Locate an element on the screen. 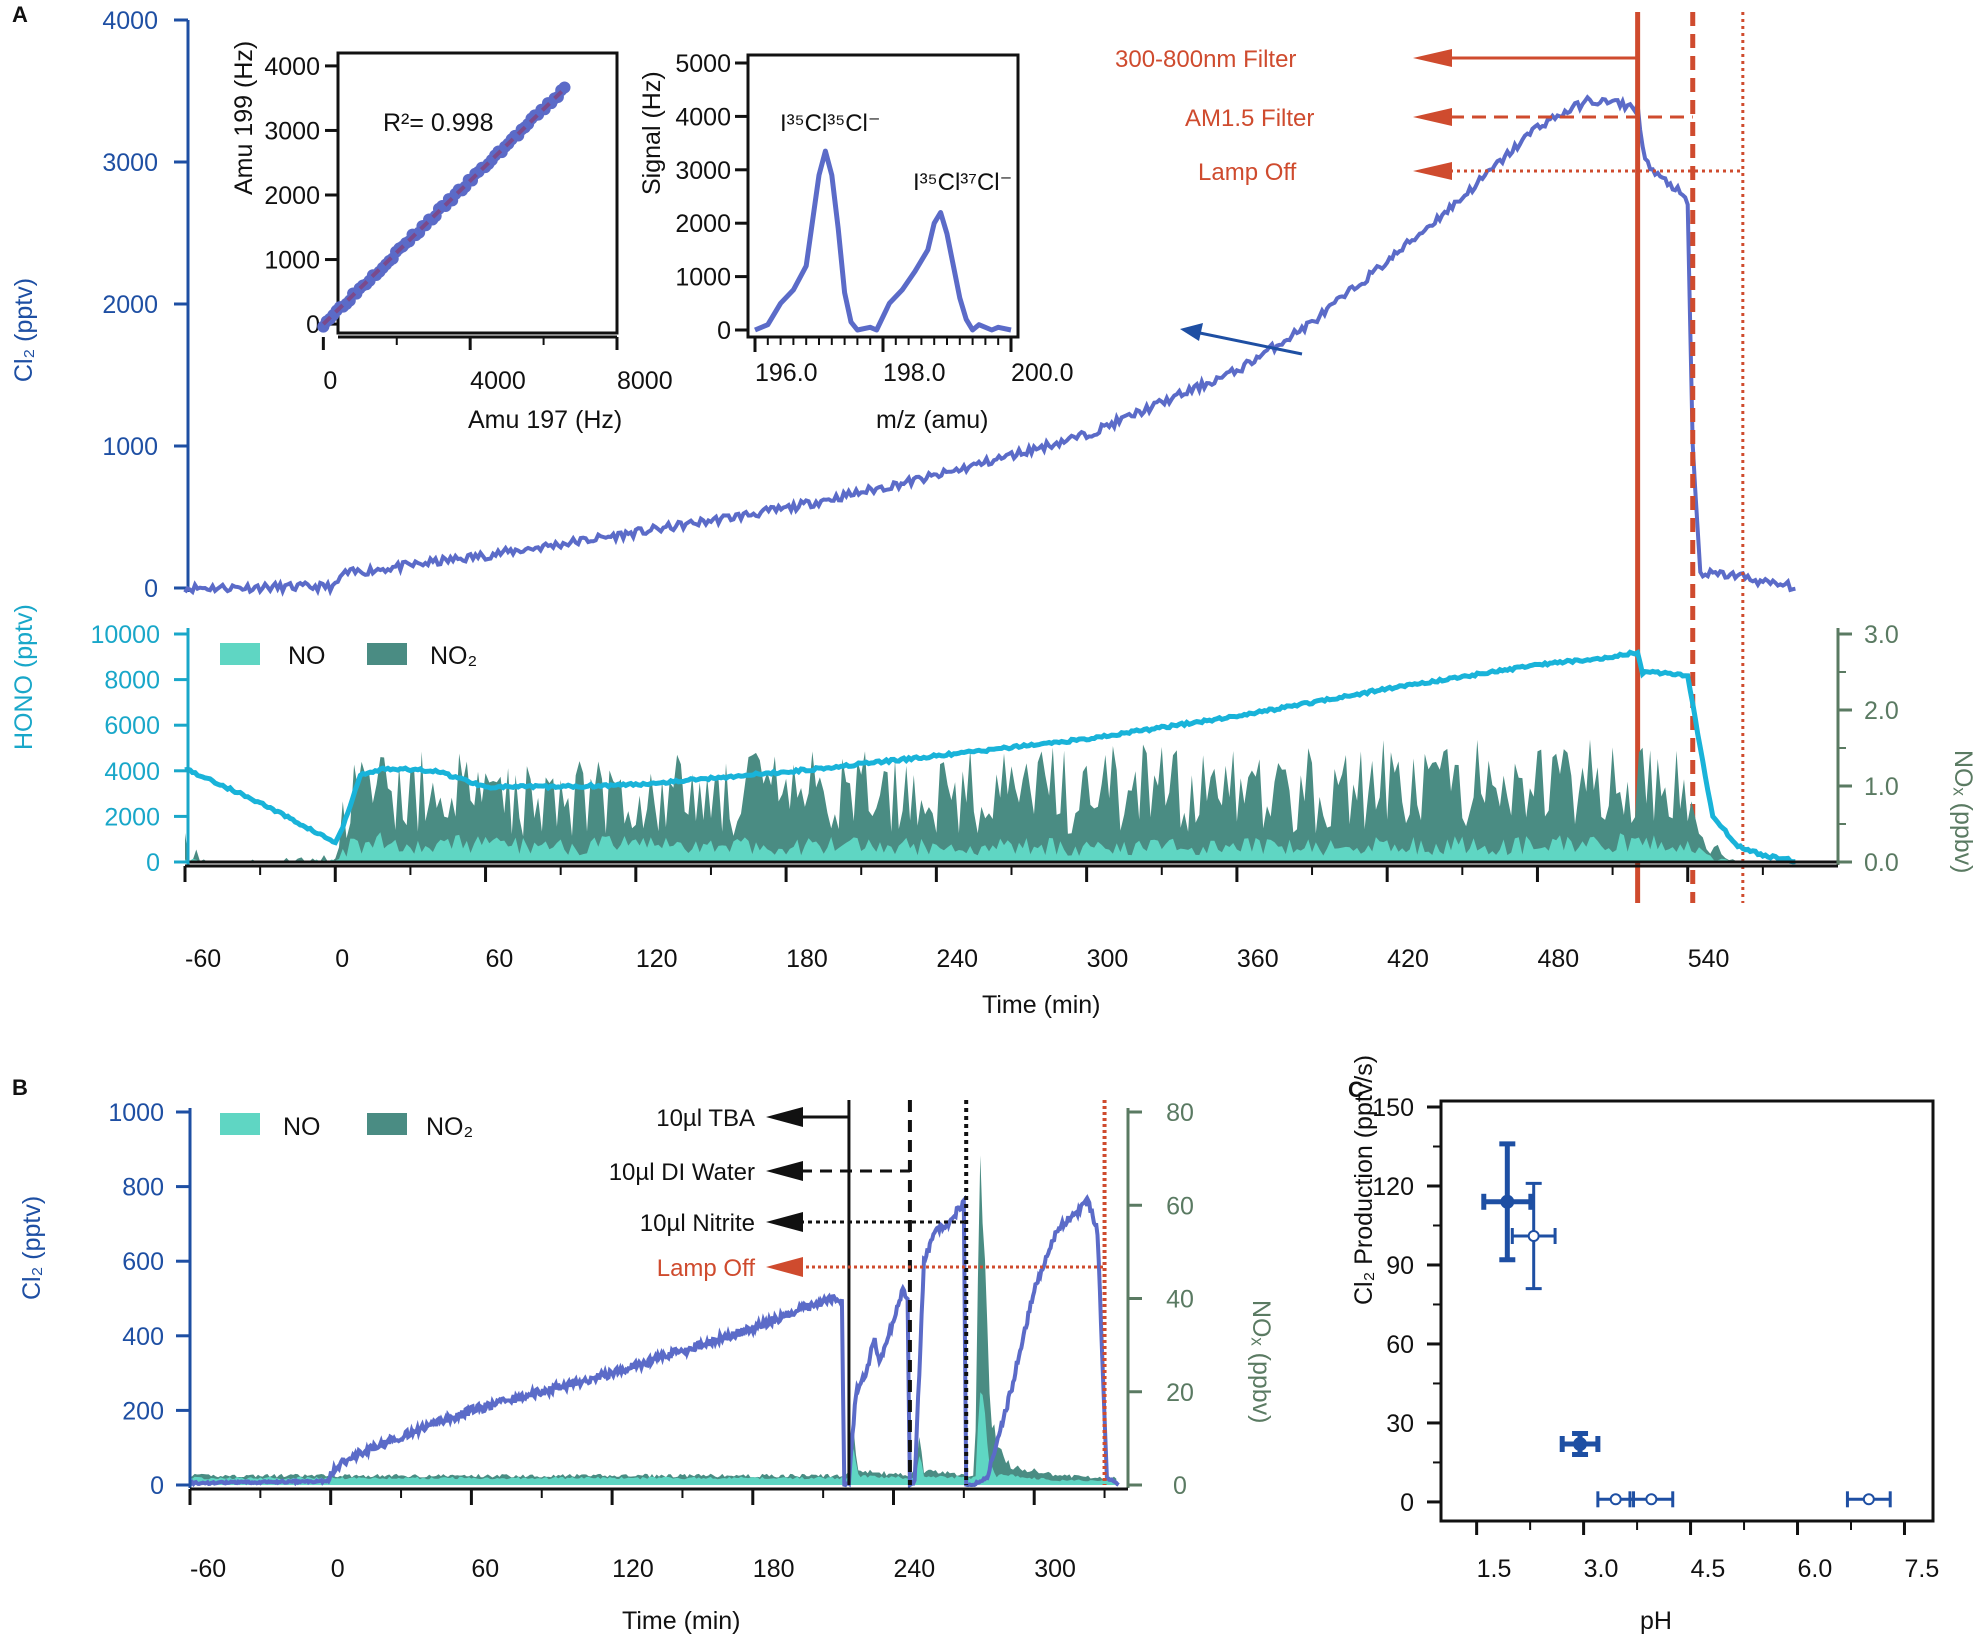 The height and width of the screenshot is (1639, 1988). a-cl2-arrow-head is located at coordinates (1191, 332).